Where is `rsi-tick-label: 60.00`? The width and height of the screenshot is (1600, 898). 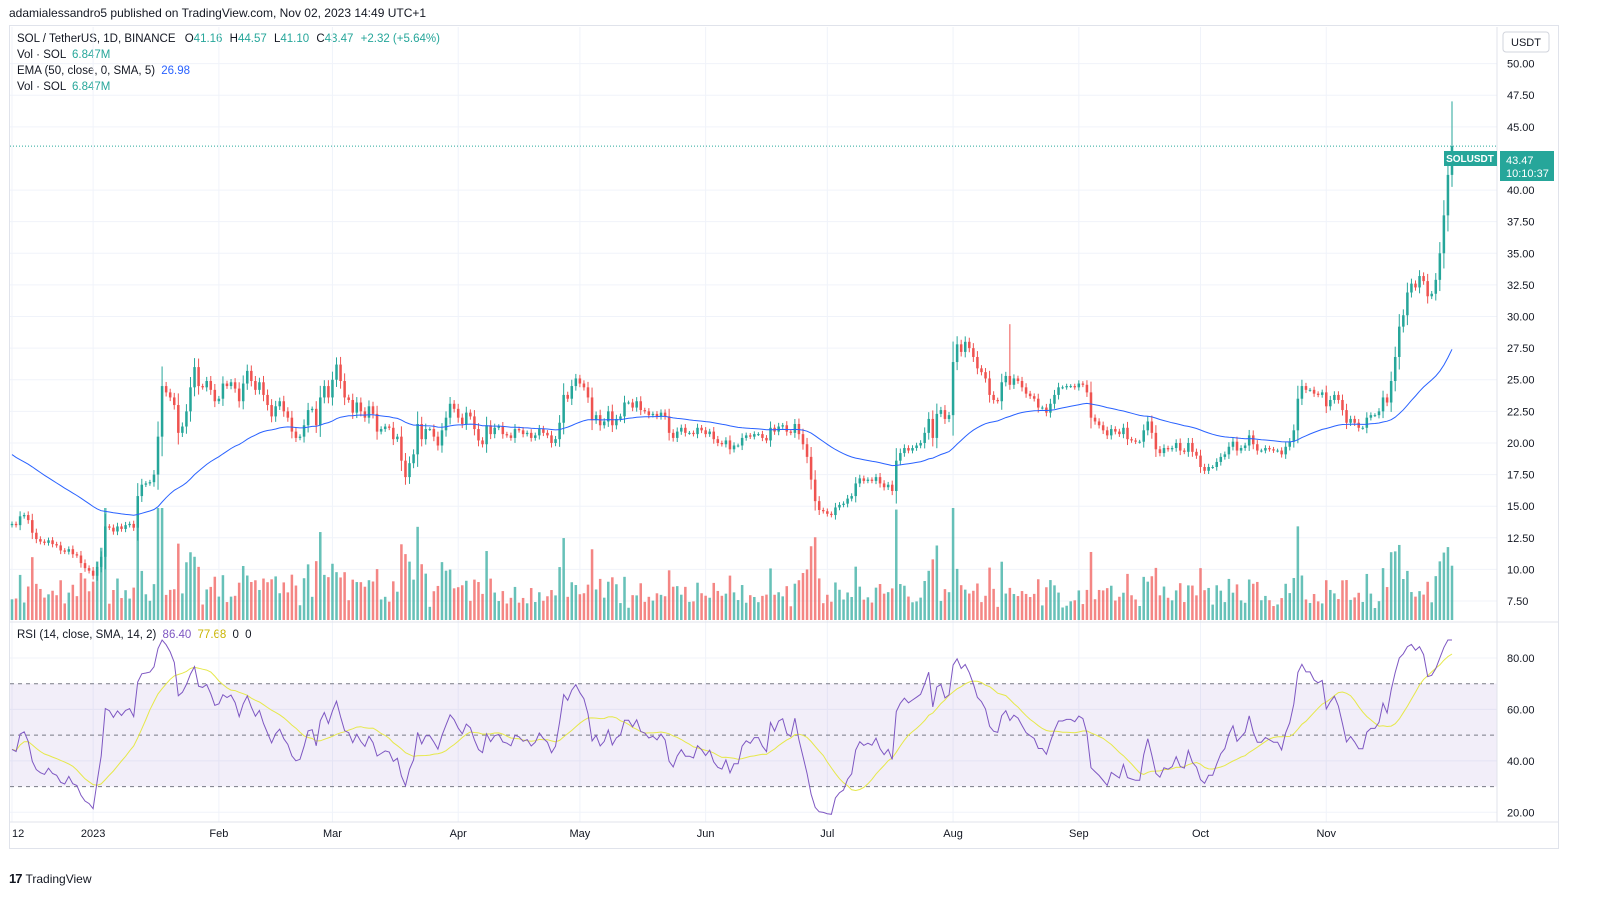 rsi-tick-label: 60.00 is located at coordinates (1521, 710).